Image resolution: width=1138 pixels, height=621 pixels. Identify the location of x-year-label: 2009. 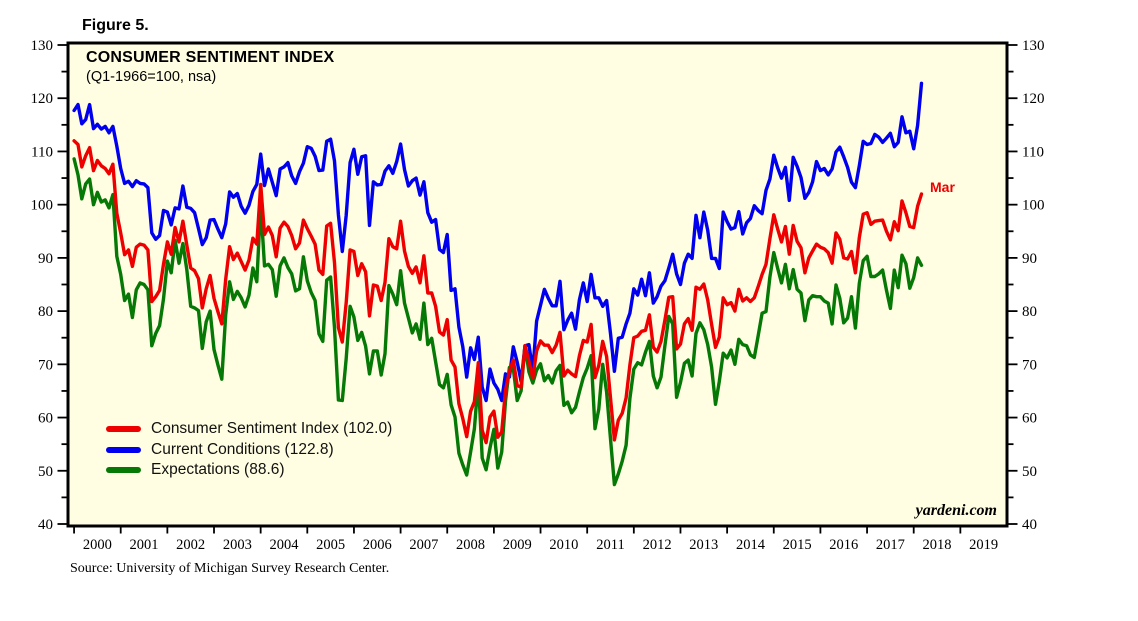
(517, 545).